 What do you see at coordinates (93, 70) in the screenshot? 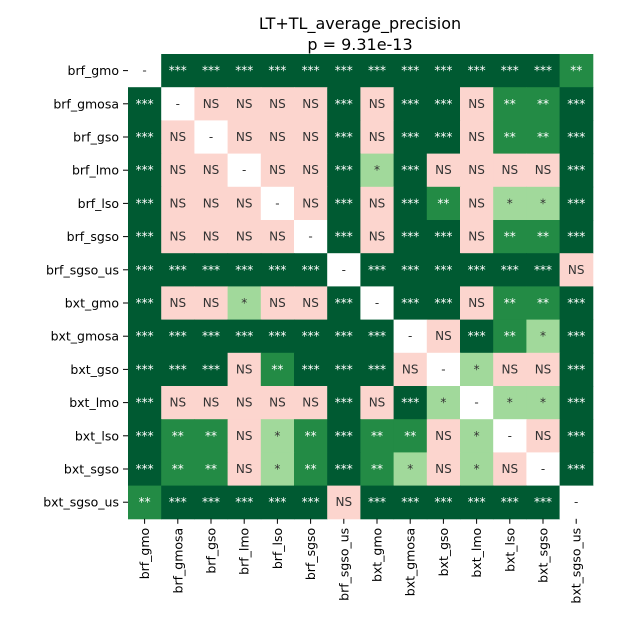
I see `row-tick-label: brf_gmo` at bounding box center [93, 70].